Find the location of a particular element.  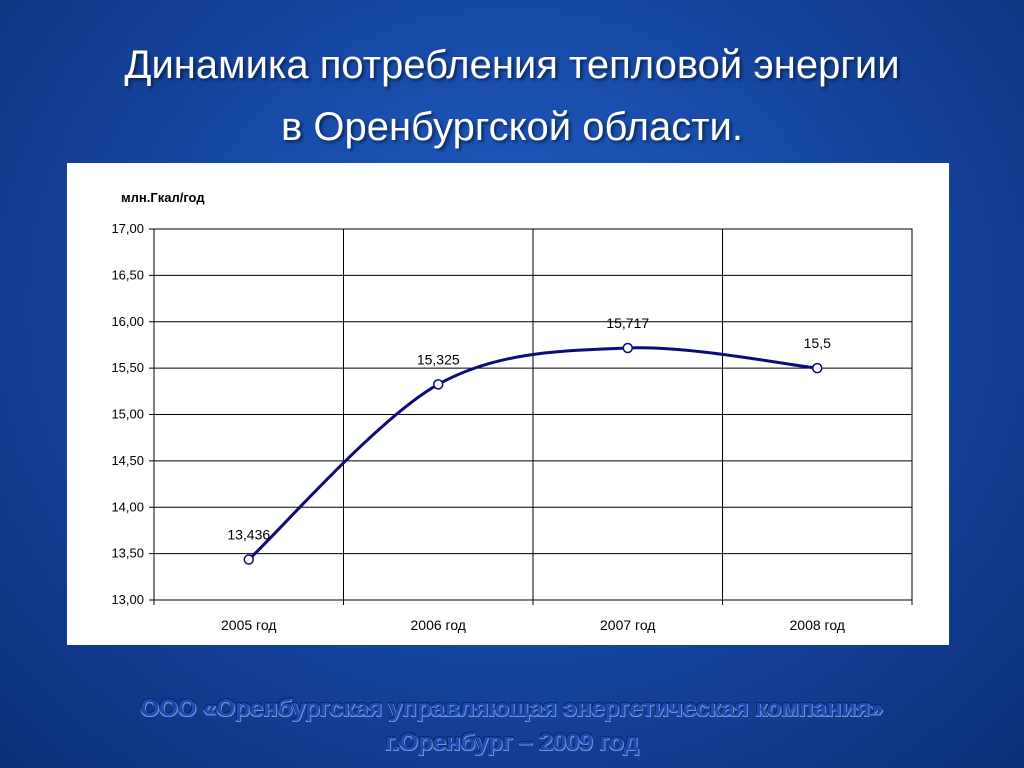

y-tick-label: 13,00 is located at coordinates (127, 599).